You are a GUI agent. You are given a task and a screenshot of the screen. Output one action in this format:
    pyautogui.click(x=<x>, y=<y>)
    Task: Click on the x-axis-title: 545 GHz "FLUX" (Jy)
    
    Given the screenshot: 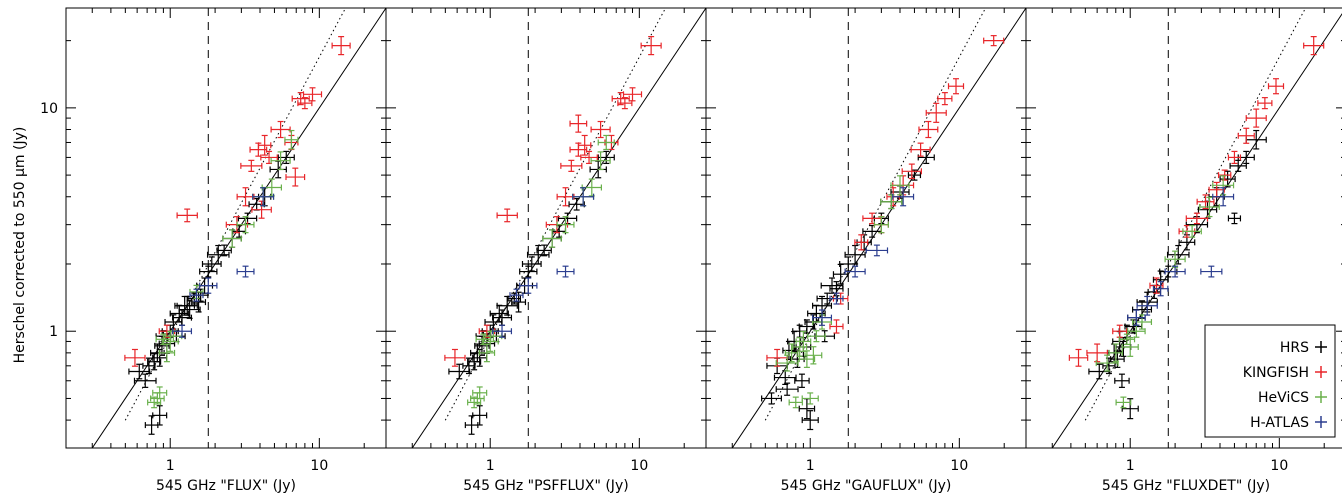 What is the action you would take?
    pyautogui.click(x=226, y=486)
    